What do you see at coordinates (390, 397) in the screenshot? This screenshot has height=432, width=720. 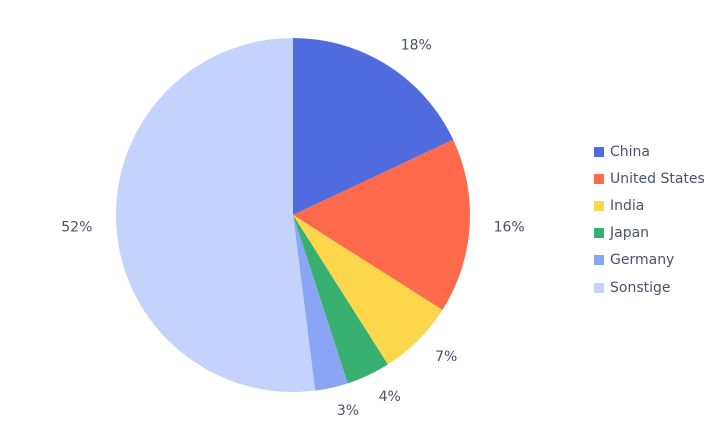 I see `pie-label-japan: 4%` at bounding box center [390, 397].